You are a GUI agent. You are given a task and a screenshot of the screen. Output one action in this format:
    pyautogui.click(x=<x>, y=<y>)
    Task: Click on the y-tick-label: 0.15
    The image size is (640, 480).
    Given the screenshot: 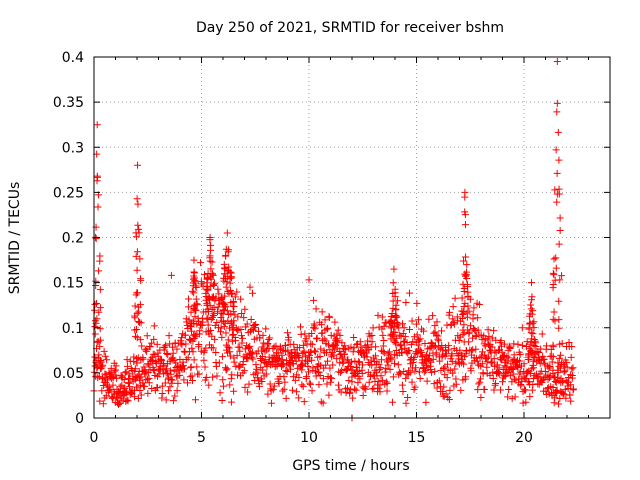 What is the action you would take?
    pyautogui.click(x=68, y=284)
    